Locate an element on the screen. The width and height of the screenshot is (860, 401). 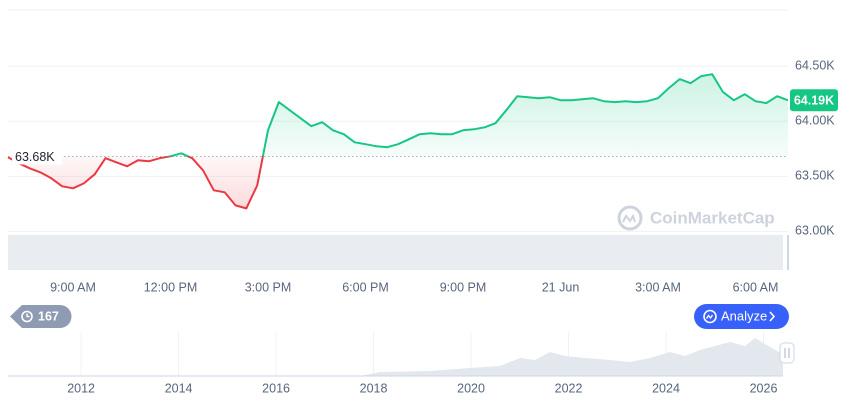
analyze-chevron is located at coordinates (772, 316).